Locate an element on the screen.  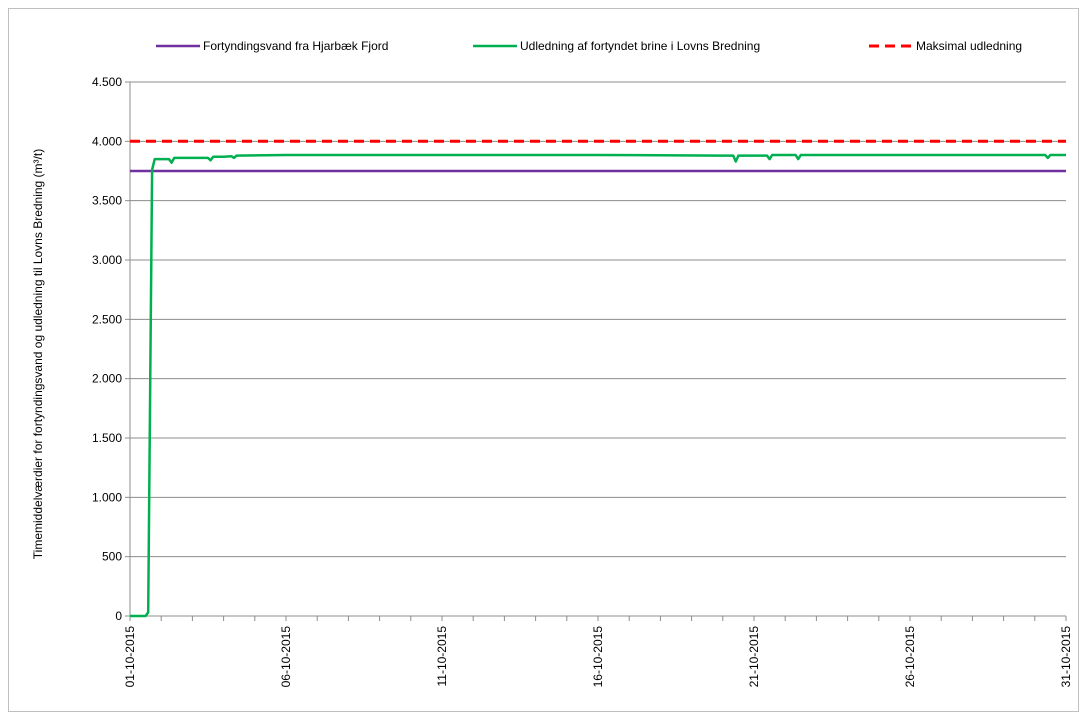
x-tick-label: 31-10-2015 is located at coordinates (1066, 657).